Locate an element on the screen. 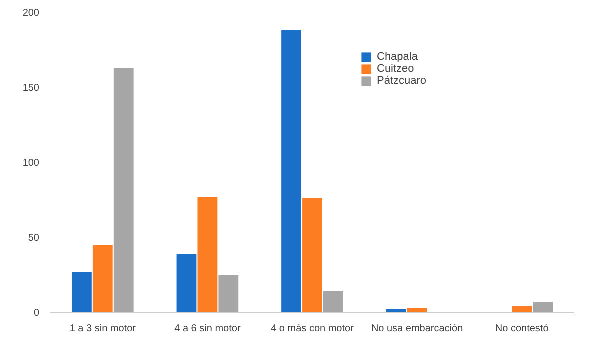 This screenshot has width=589, height=337. x-tick-label: 1 a 3 sin motor is located at coordinates (103, 329).